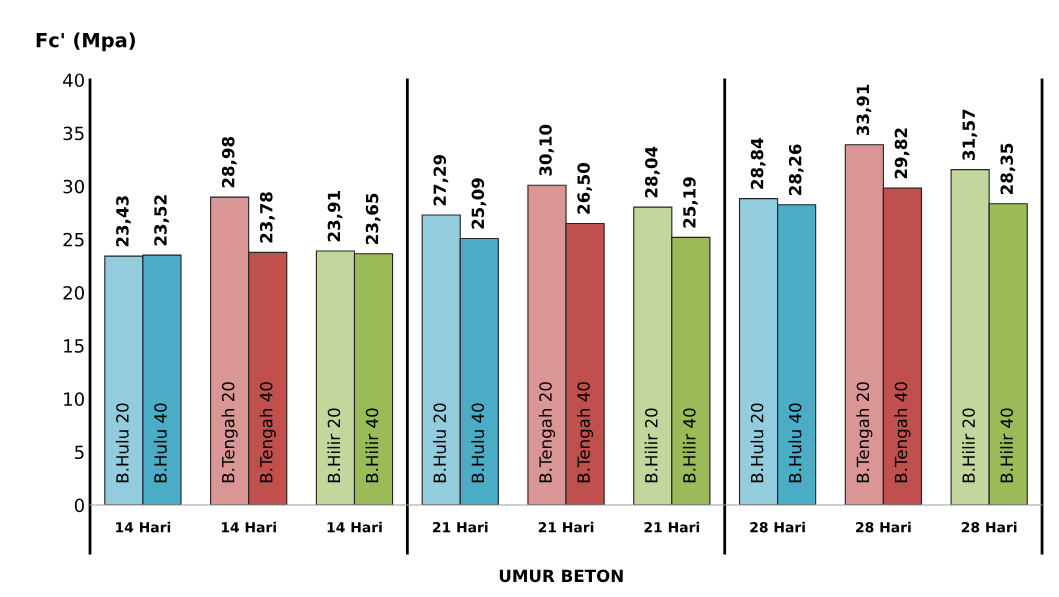  I want to click on y-tick-label: 40, so click(73, 80).